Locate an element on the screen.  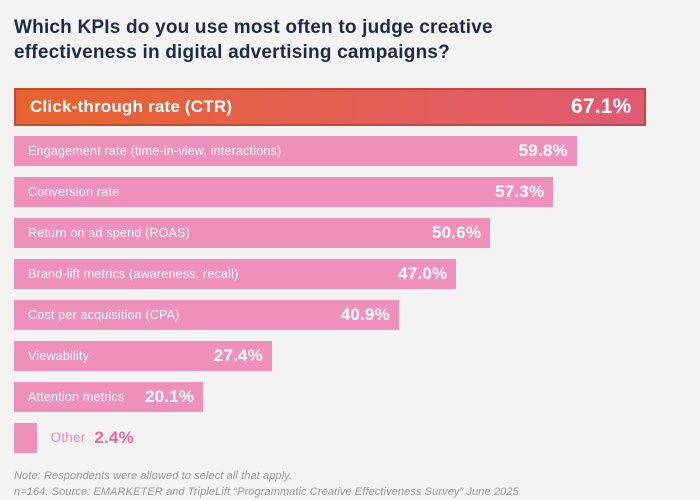
bar-row: Other 2.4% is located at coordinates (350, 437).